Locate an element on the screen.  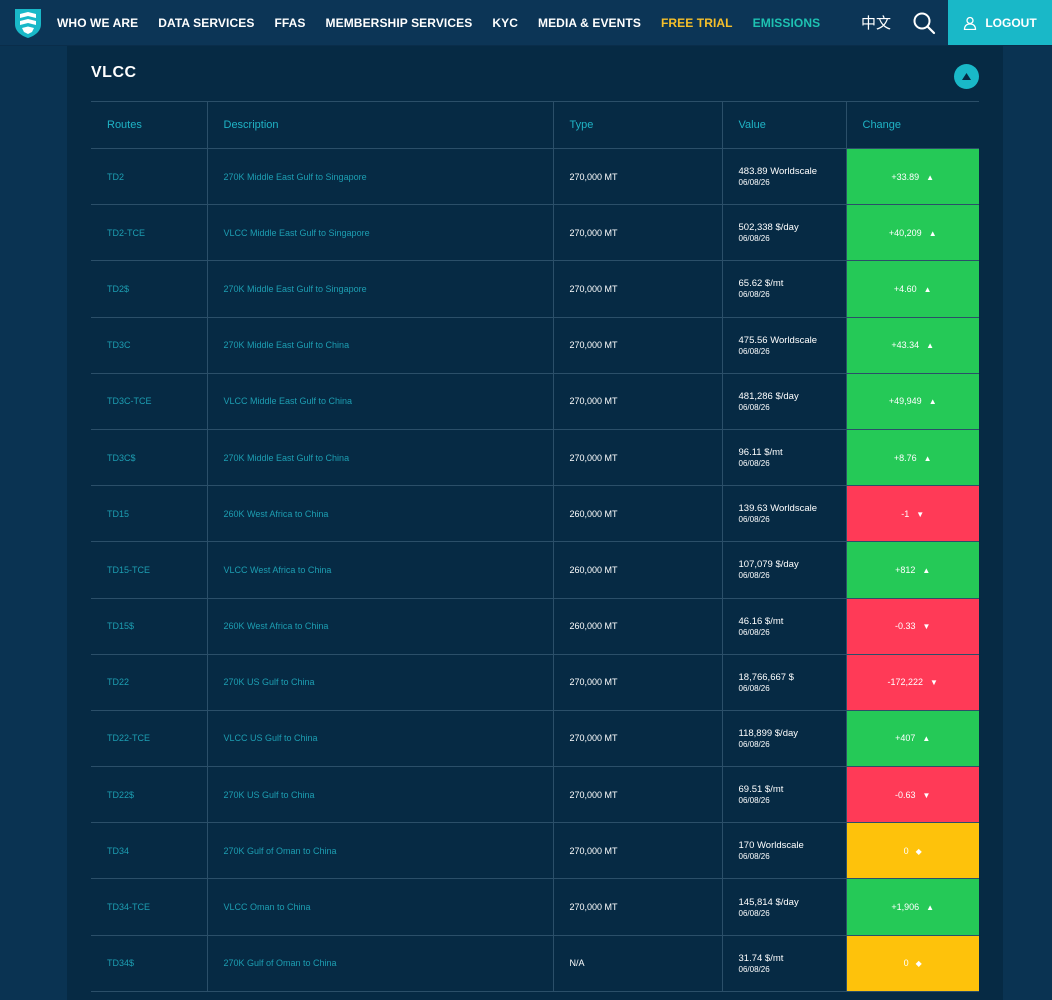
route-code: TD2$ is located at coordinates (149, 289).